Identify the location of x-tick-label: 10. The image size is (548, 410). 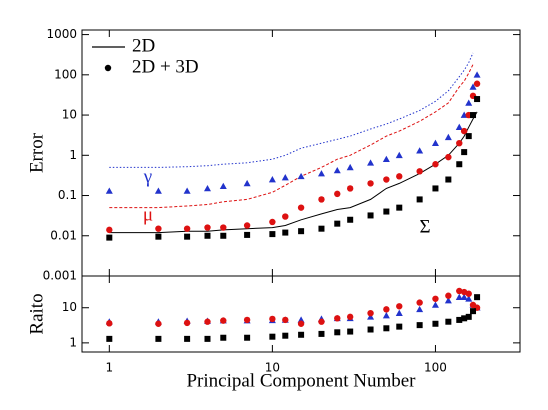
(272, 368).